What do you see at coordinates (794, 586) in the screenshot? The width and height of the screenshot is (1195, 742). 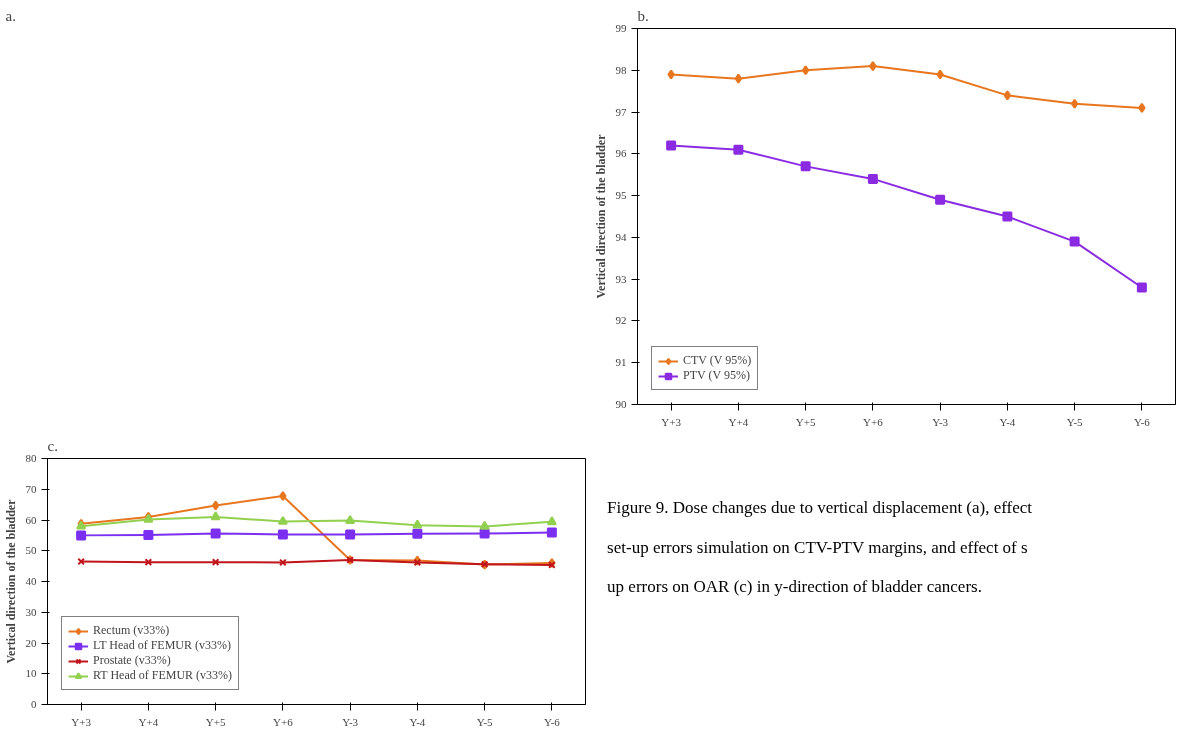 I see `text: up errors on OAR (c) in y-direction of bladder cancers.` at bounding box center [794, 586].